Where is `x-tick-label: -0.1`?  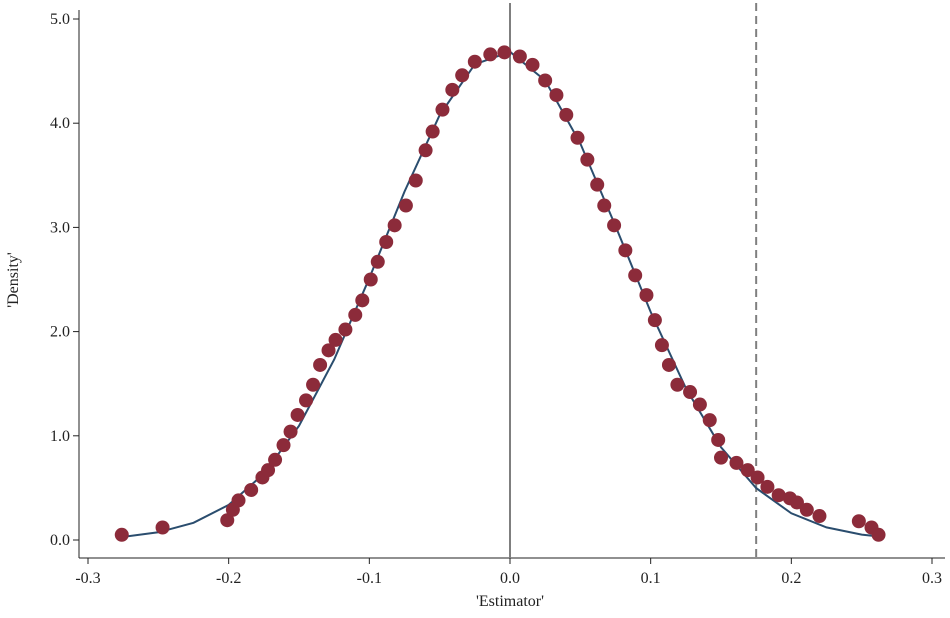 x-tick-label: -0.1 is located at coordinates (369, 578).